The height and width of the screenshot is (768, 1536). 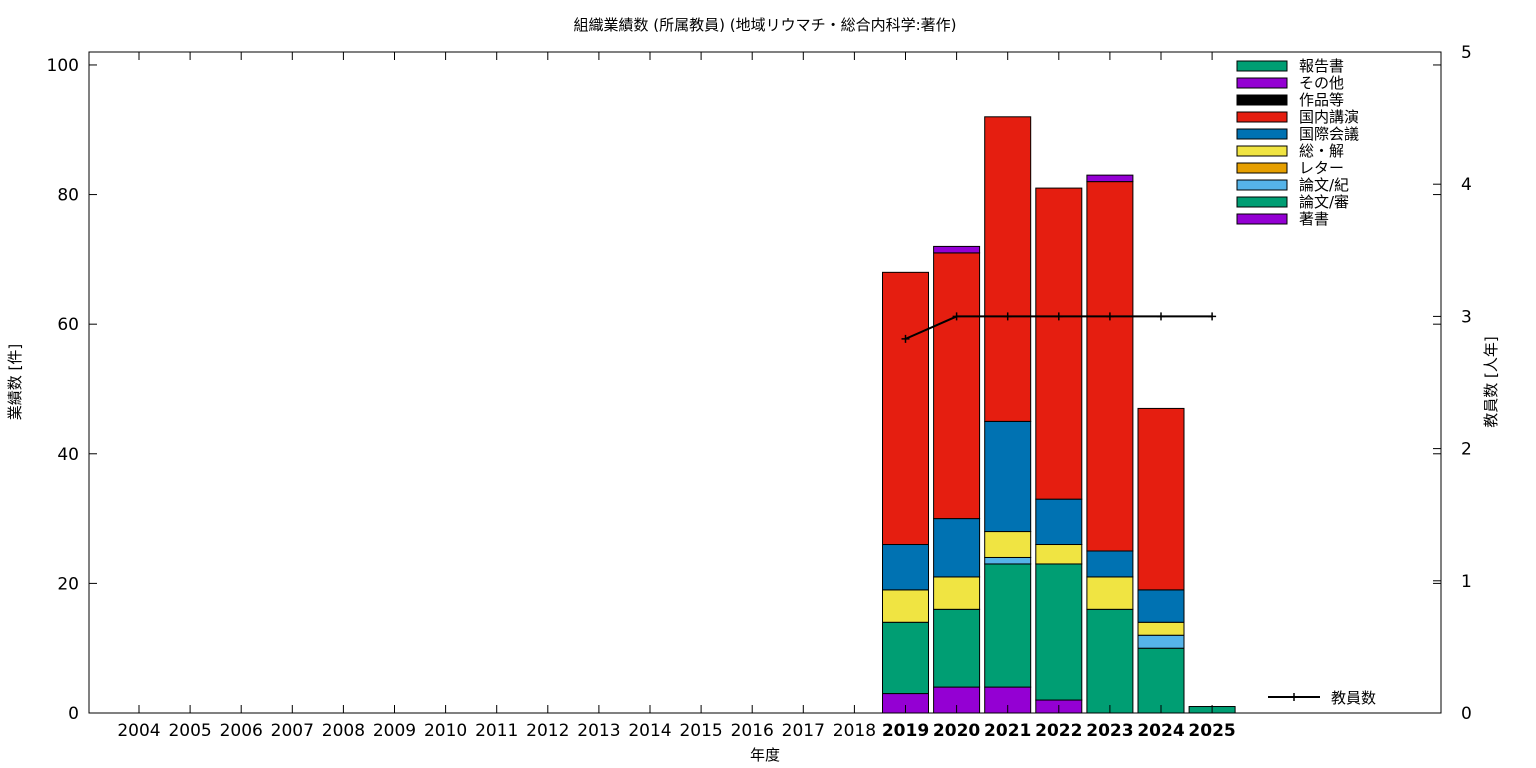 What do you see at coordinates (649, 731) in the screenshot?
I see `x-tick-label: 2014` at bounding box center [649, 731].